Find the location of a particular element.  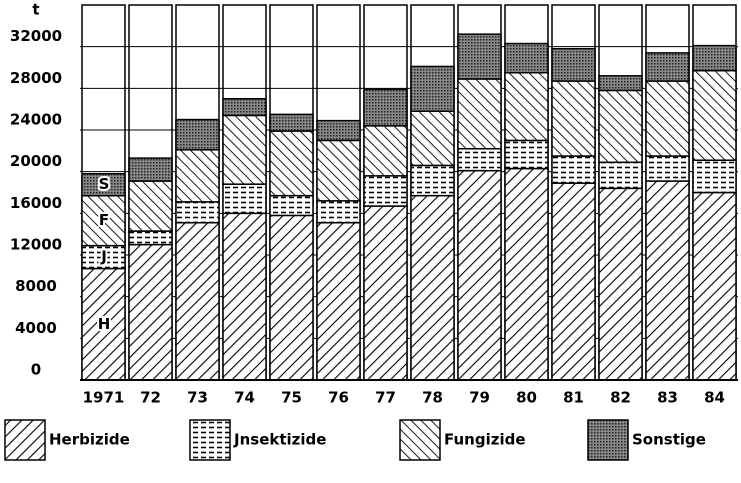

x-tick-label: 72 is located at coordinates (150, 398).